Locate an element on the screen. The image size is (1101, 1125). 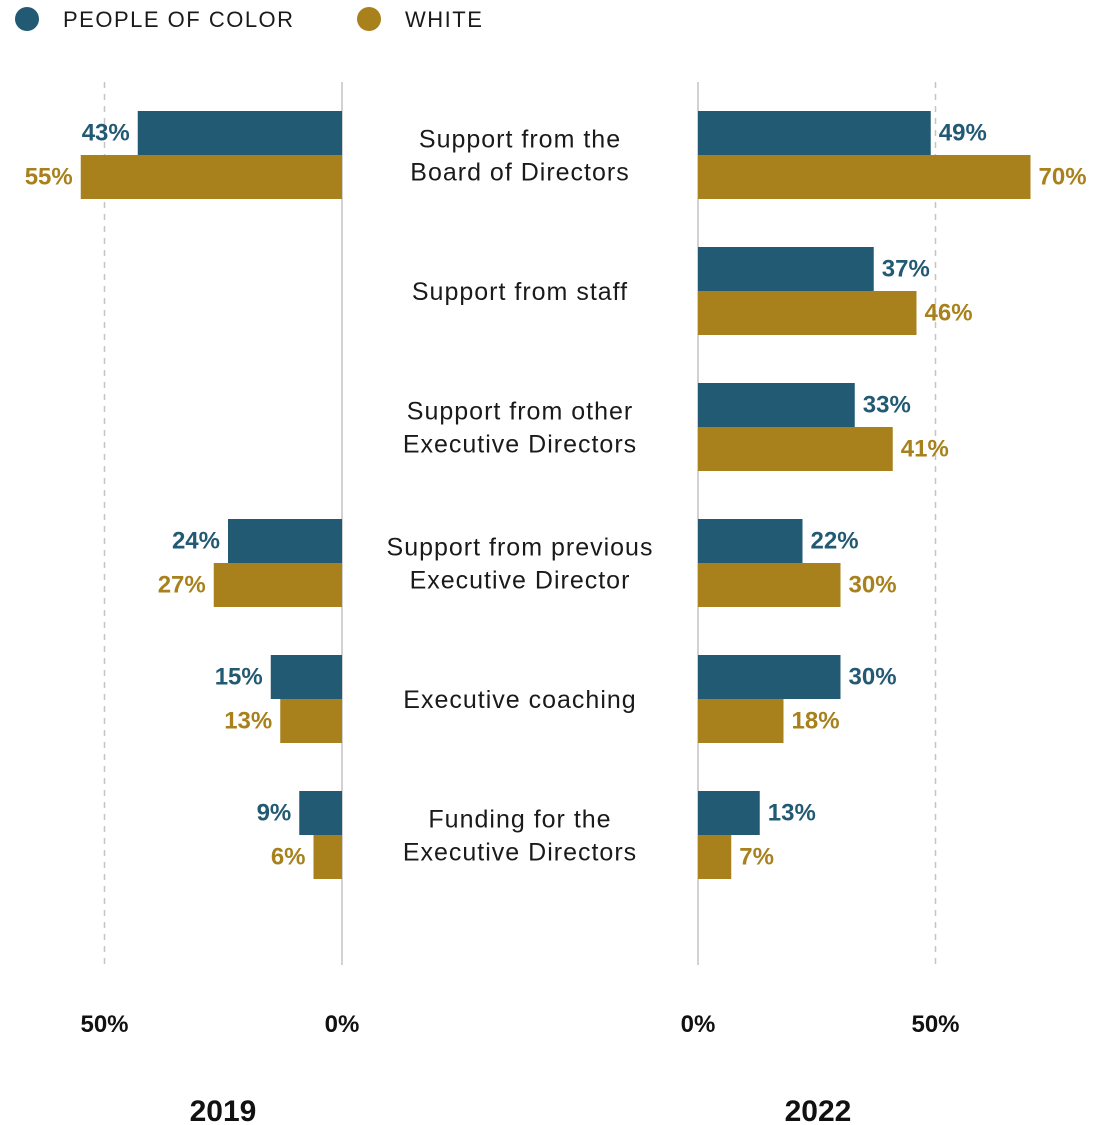
axis-tick-labels: 50% 0% 0% 50% is located at coordinates (519, 1024).